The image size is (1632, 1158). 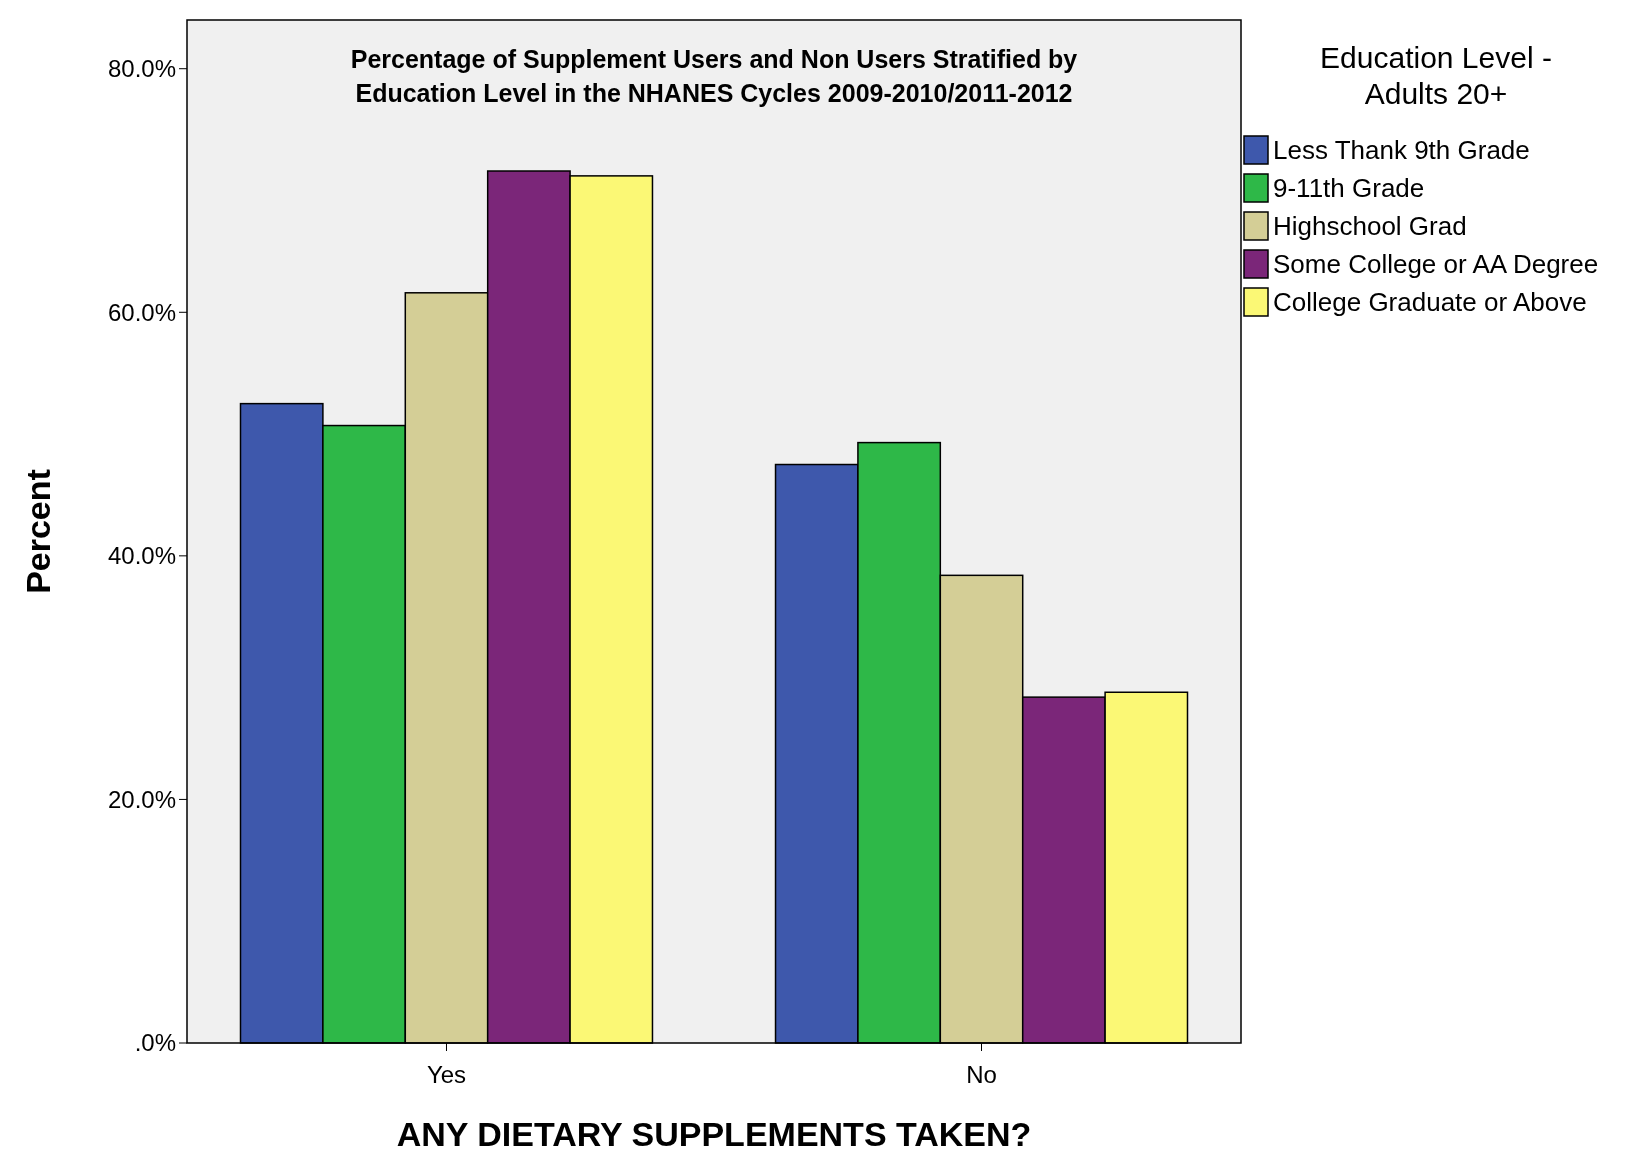 What do you see at coordinates (1401, 150) in the screenshot?
I see `legend-label: Less Thank 9th Grade` at bounding box center [1401, 150].